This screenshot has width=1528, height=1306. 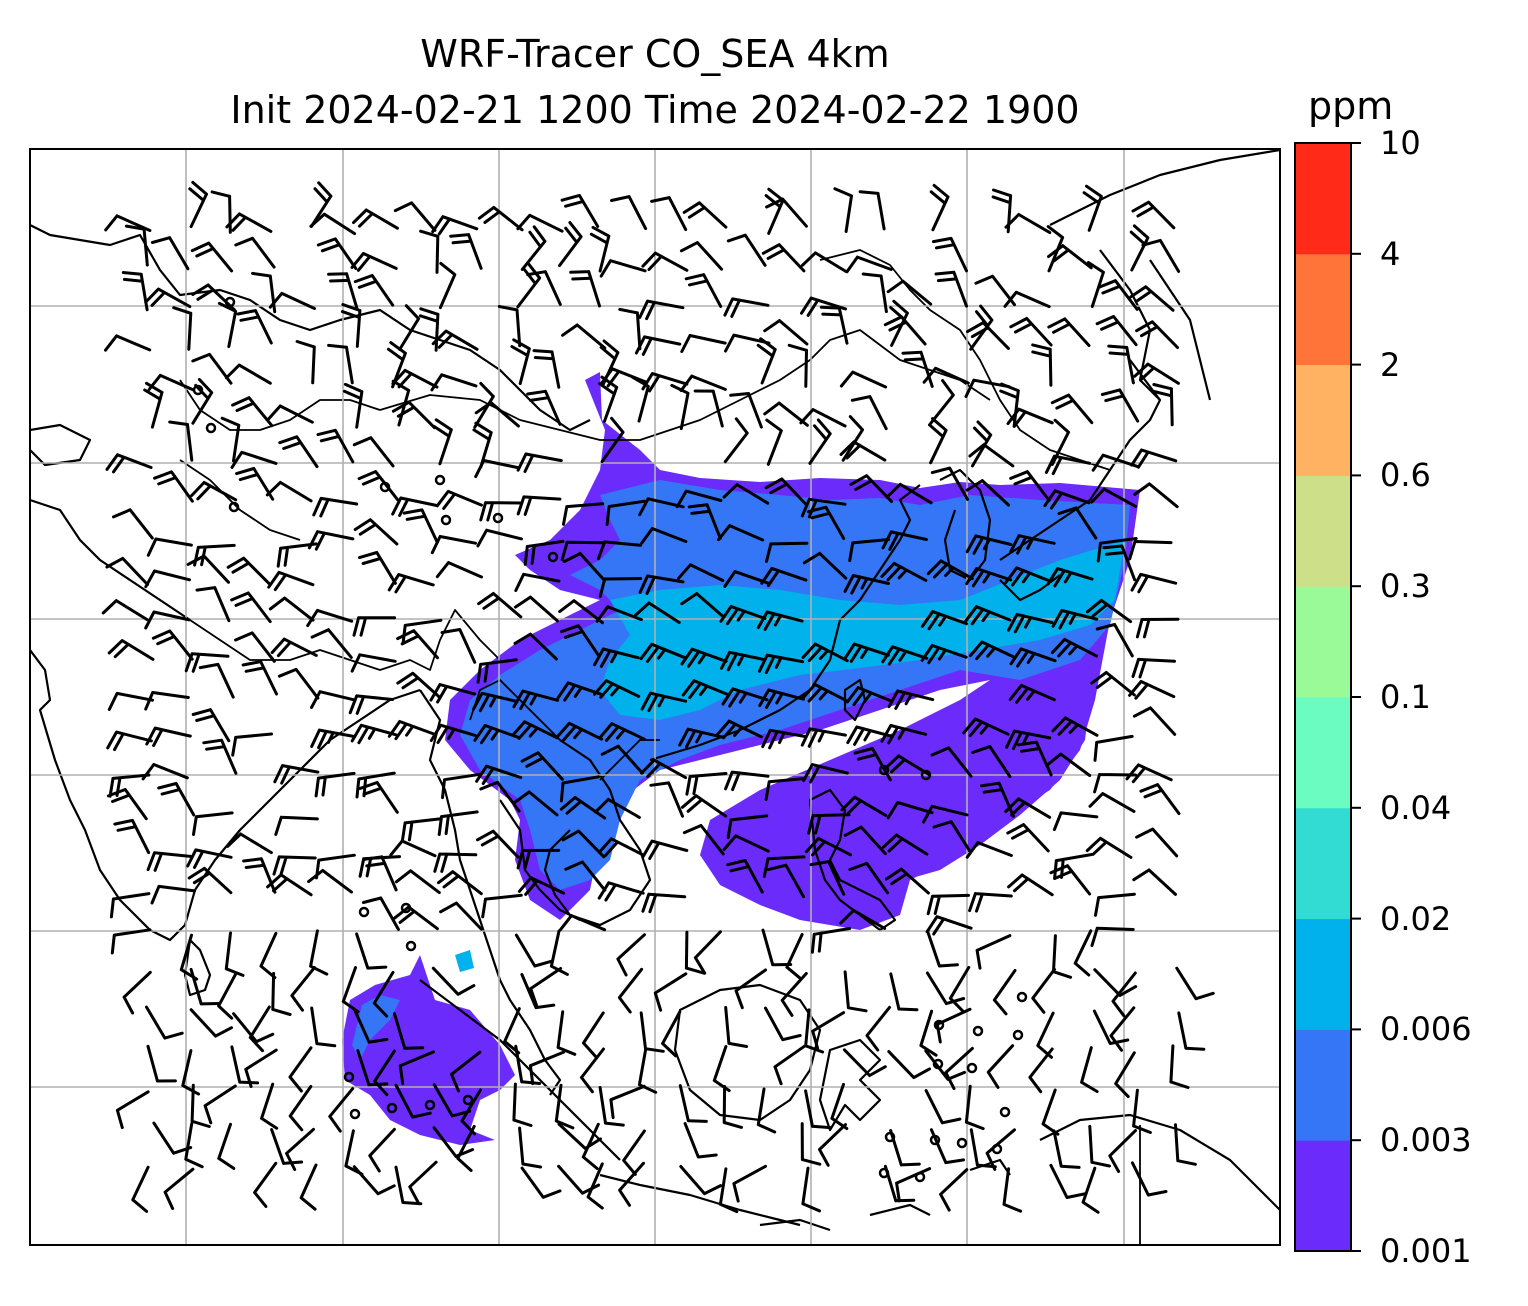 What do you see at coordinates (1356, 697) in the screenshot?
I see `colorbar-tick-marks` at bounding box center [1356, 697].